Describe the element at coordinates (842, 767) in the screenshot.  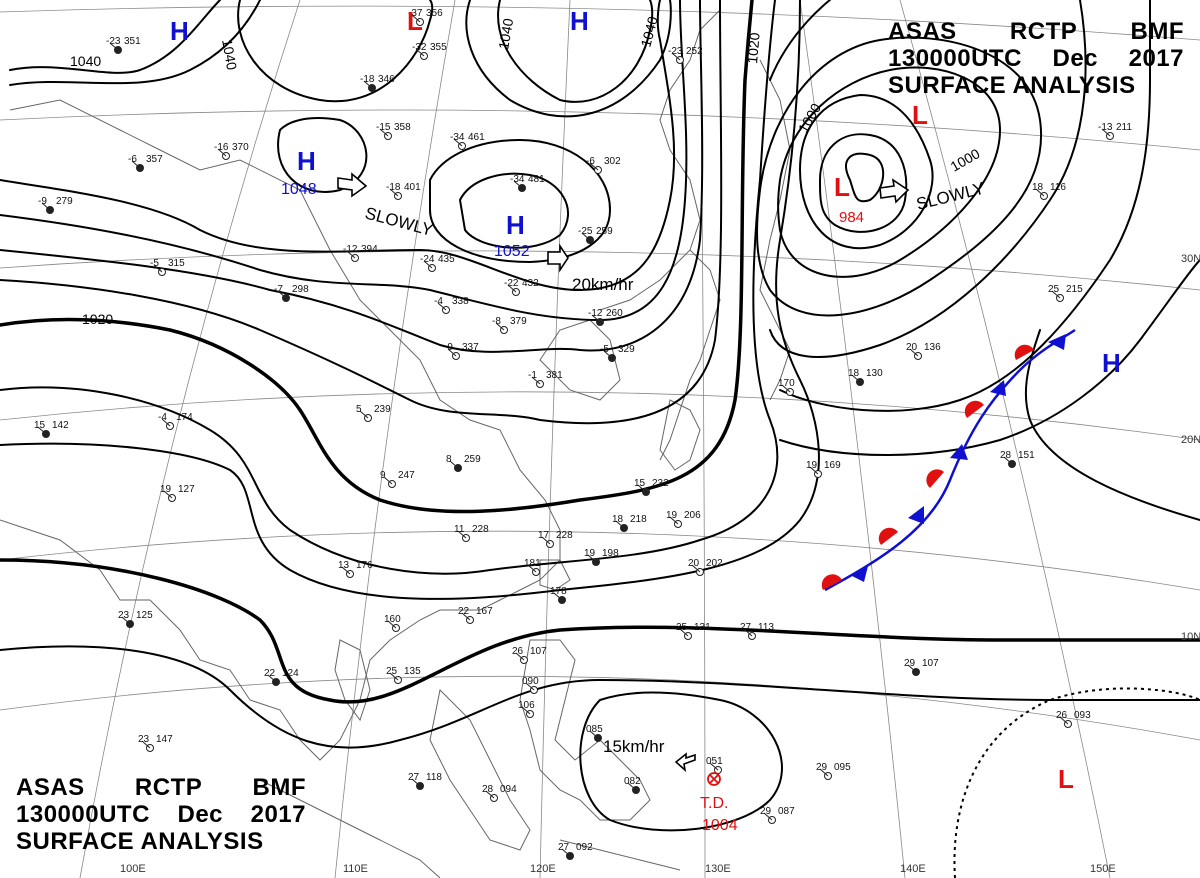
I see `station-pressure: 095` at that location.